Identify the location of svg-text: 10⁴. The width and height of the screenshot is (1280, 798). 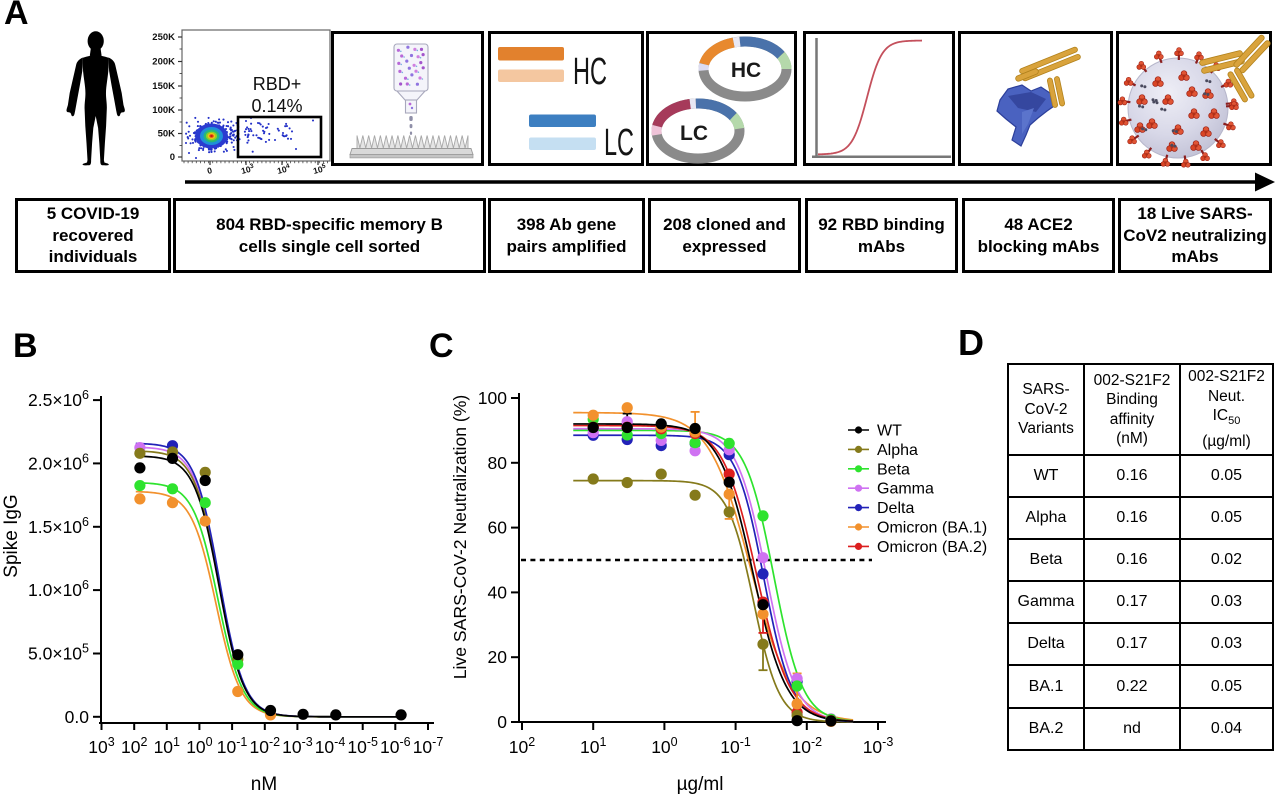
(284, 168).